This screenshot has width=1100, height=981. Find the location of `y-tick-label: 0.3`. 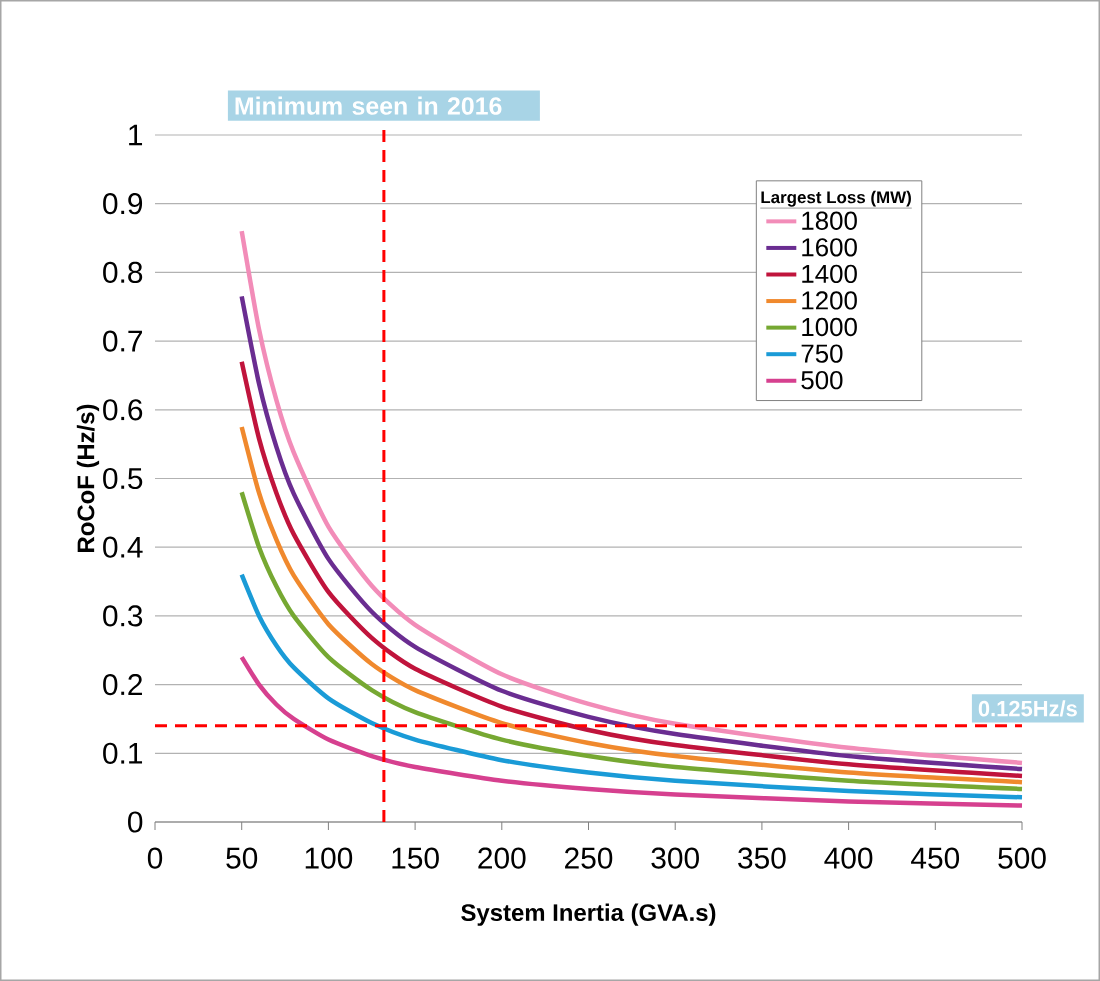

y-tick-label: 0.3 is located at coordinates (123, 616).